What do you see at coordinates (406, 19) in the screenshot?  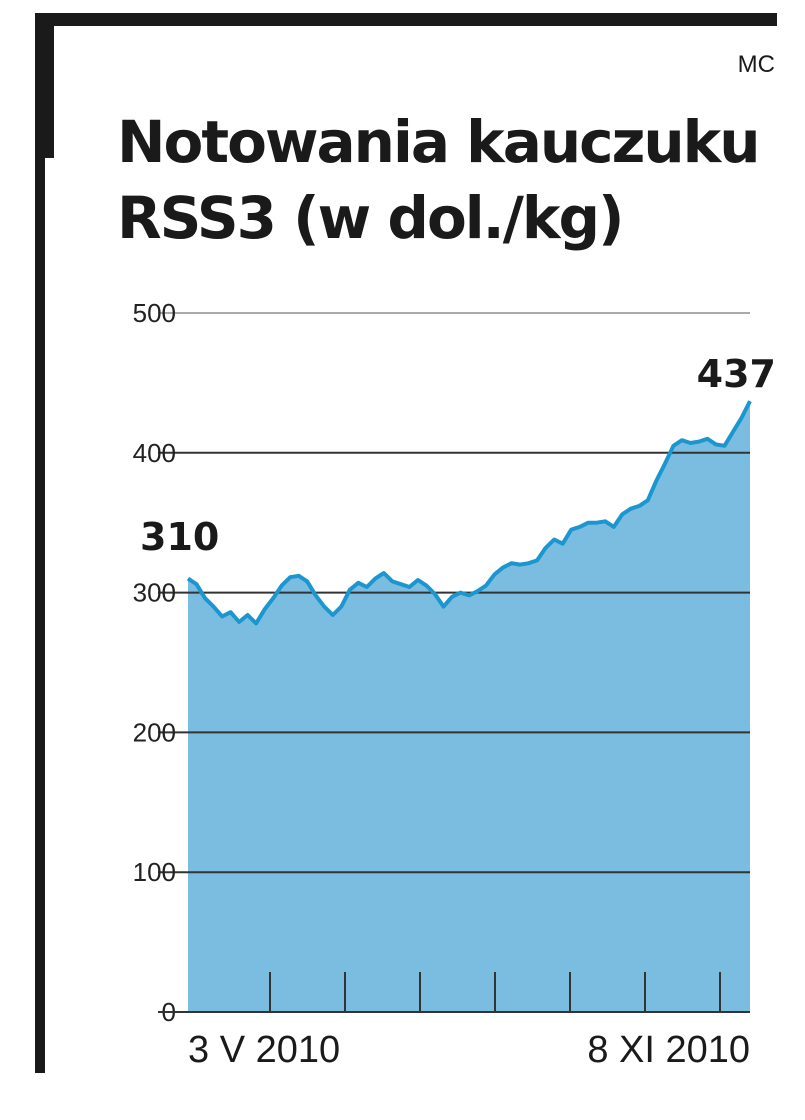 I see `frame-top-bar` at bounding box center [406, 19].